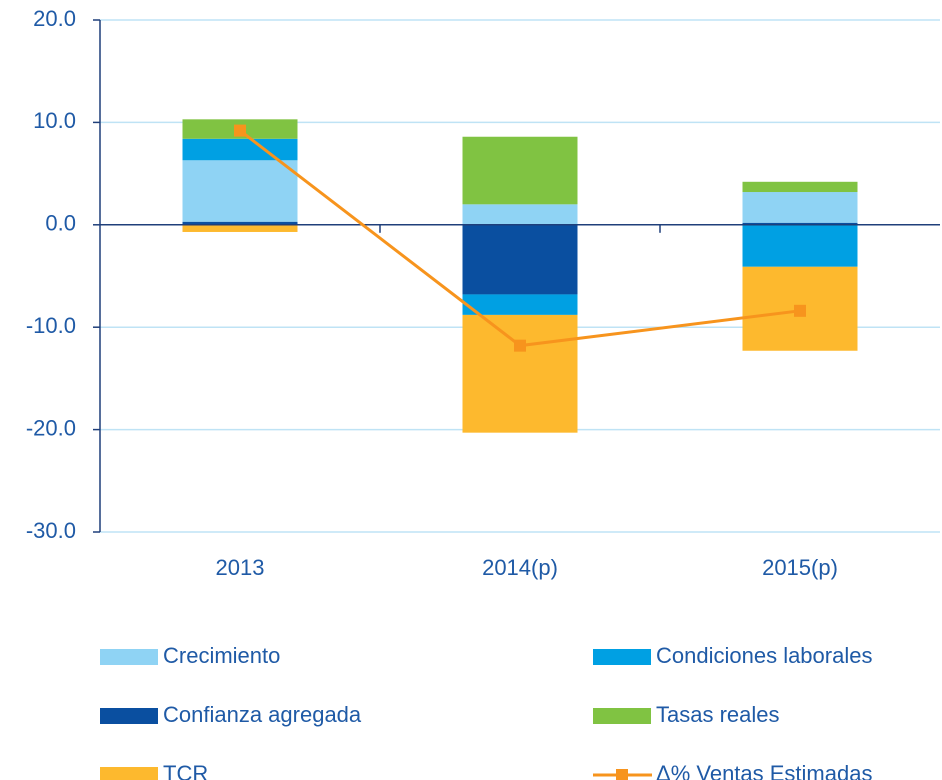 The height and width of the screenshot is (780, 942). I want to click on x-tick-label: 2013, so click(240, 567).